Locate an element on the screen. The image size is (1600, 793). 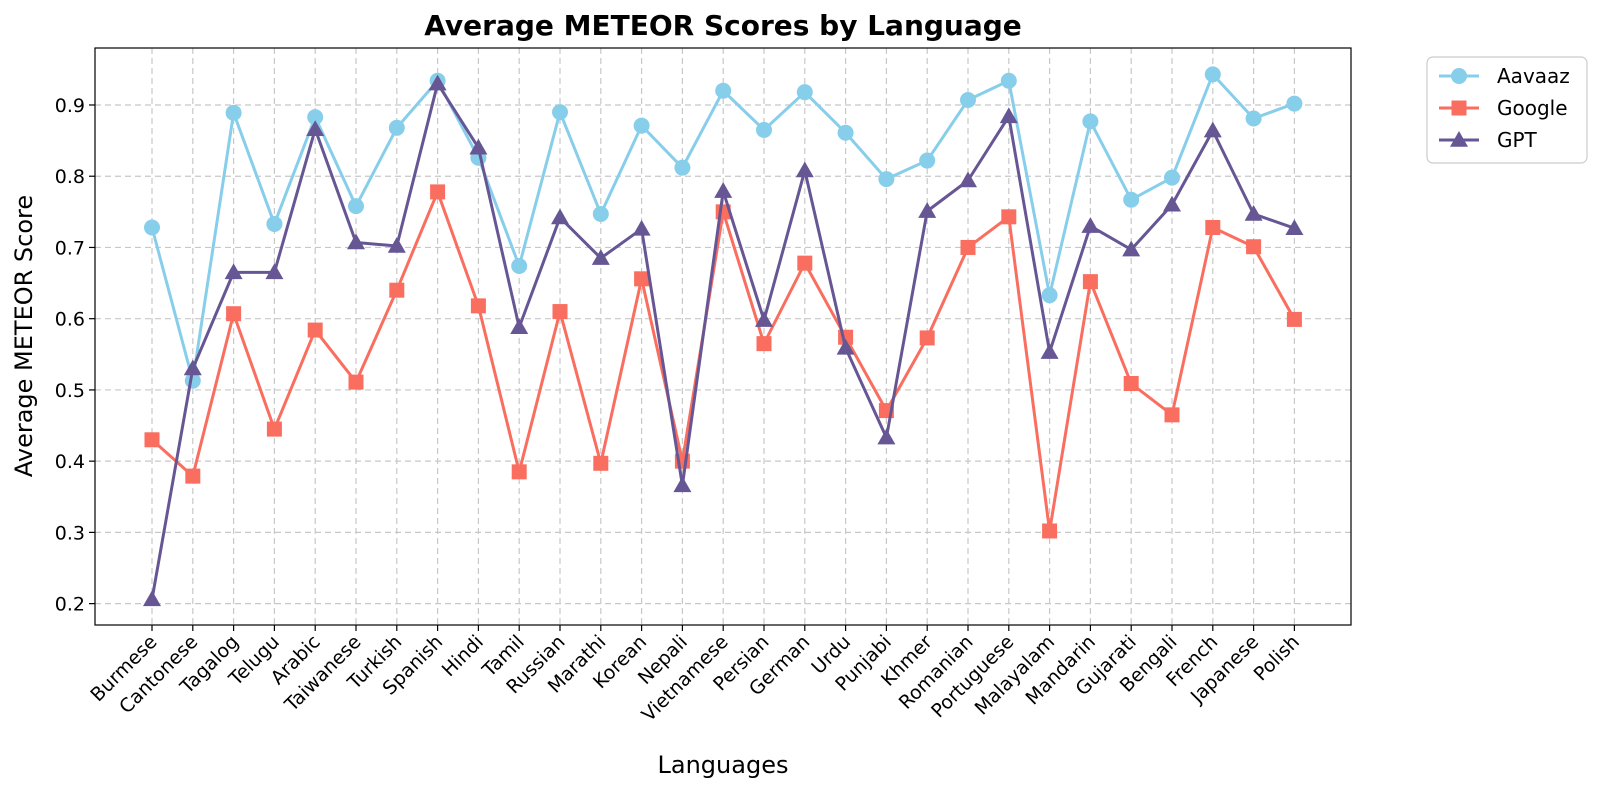
y-tick-label: 0.6 is located at coordinates (70, 320).